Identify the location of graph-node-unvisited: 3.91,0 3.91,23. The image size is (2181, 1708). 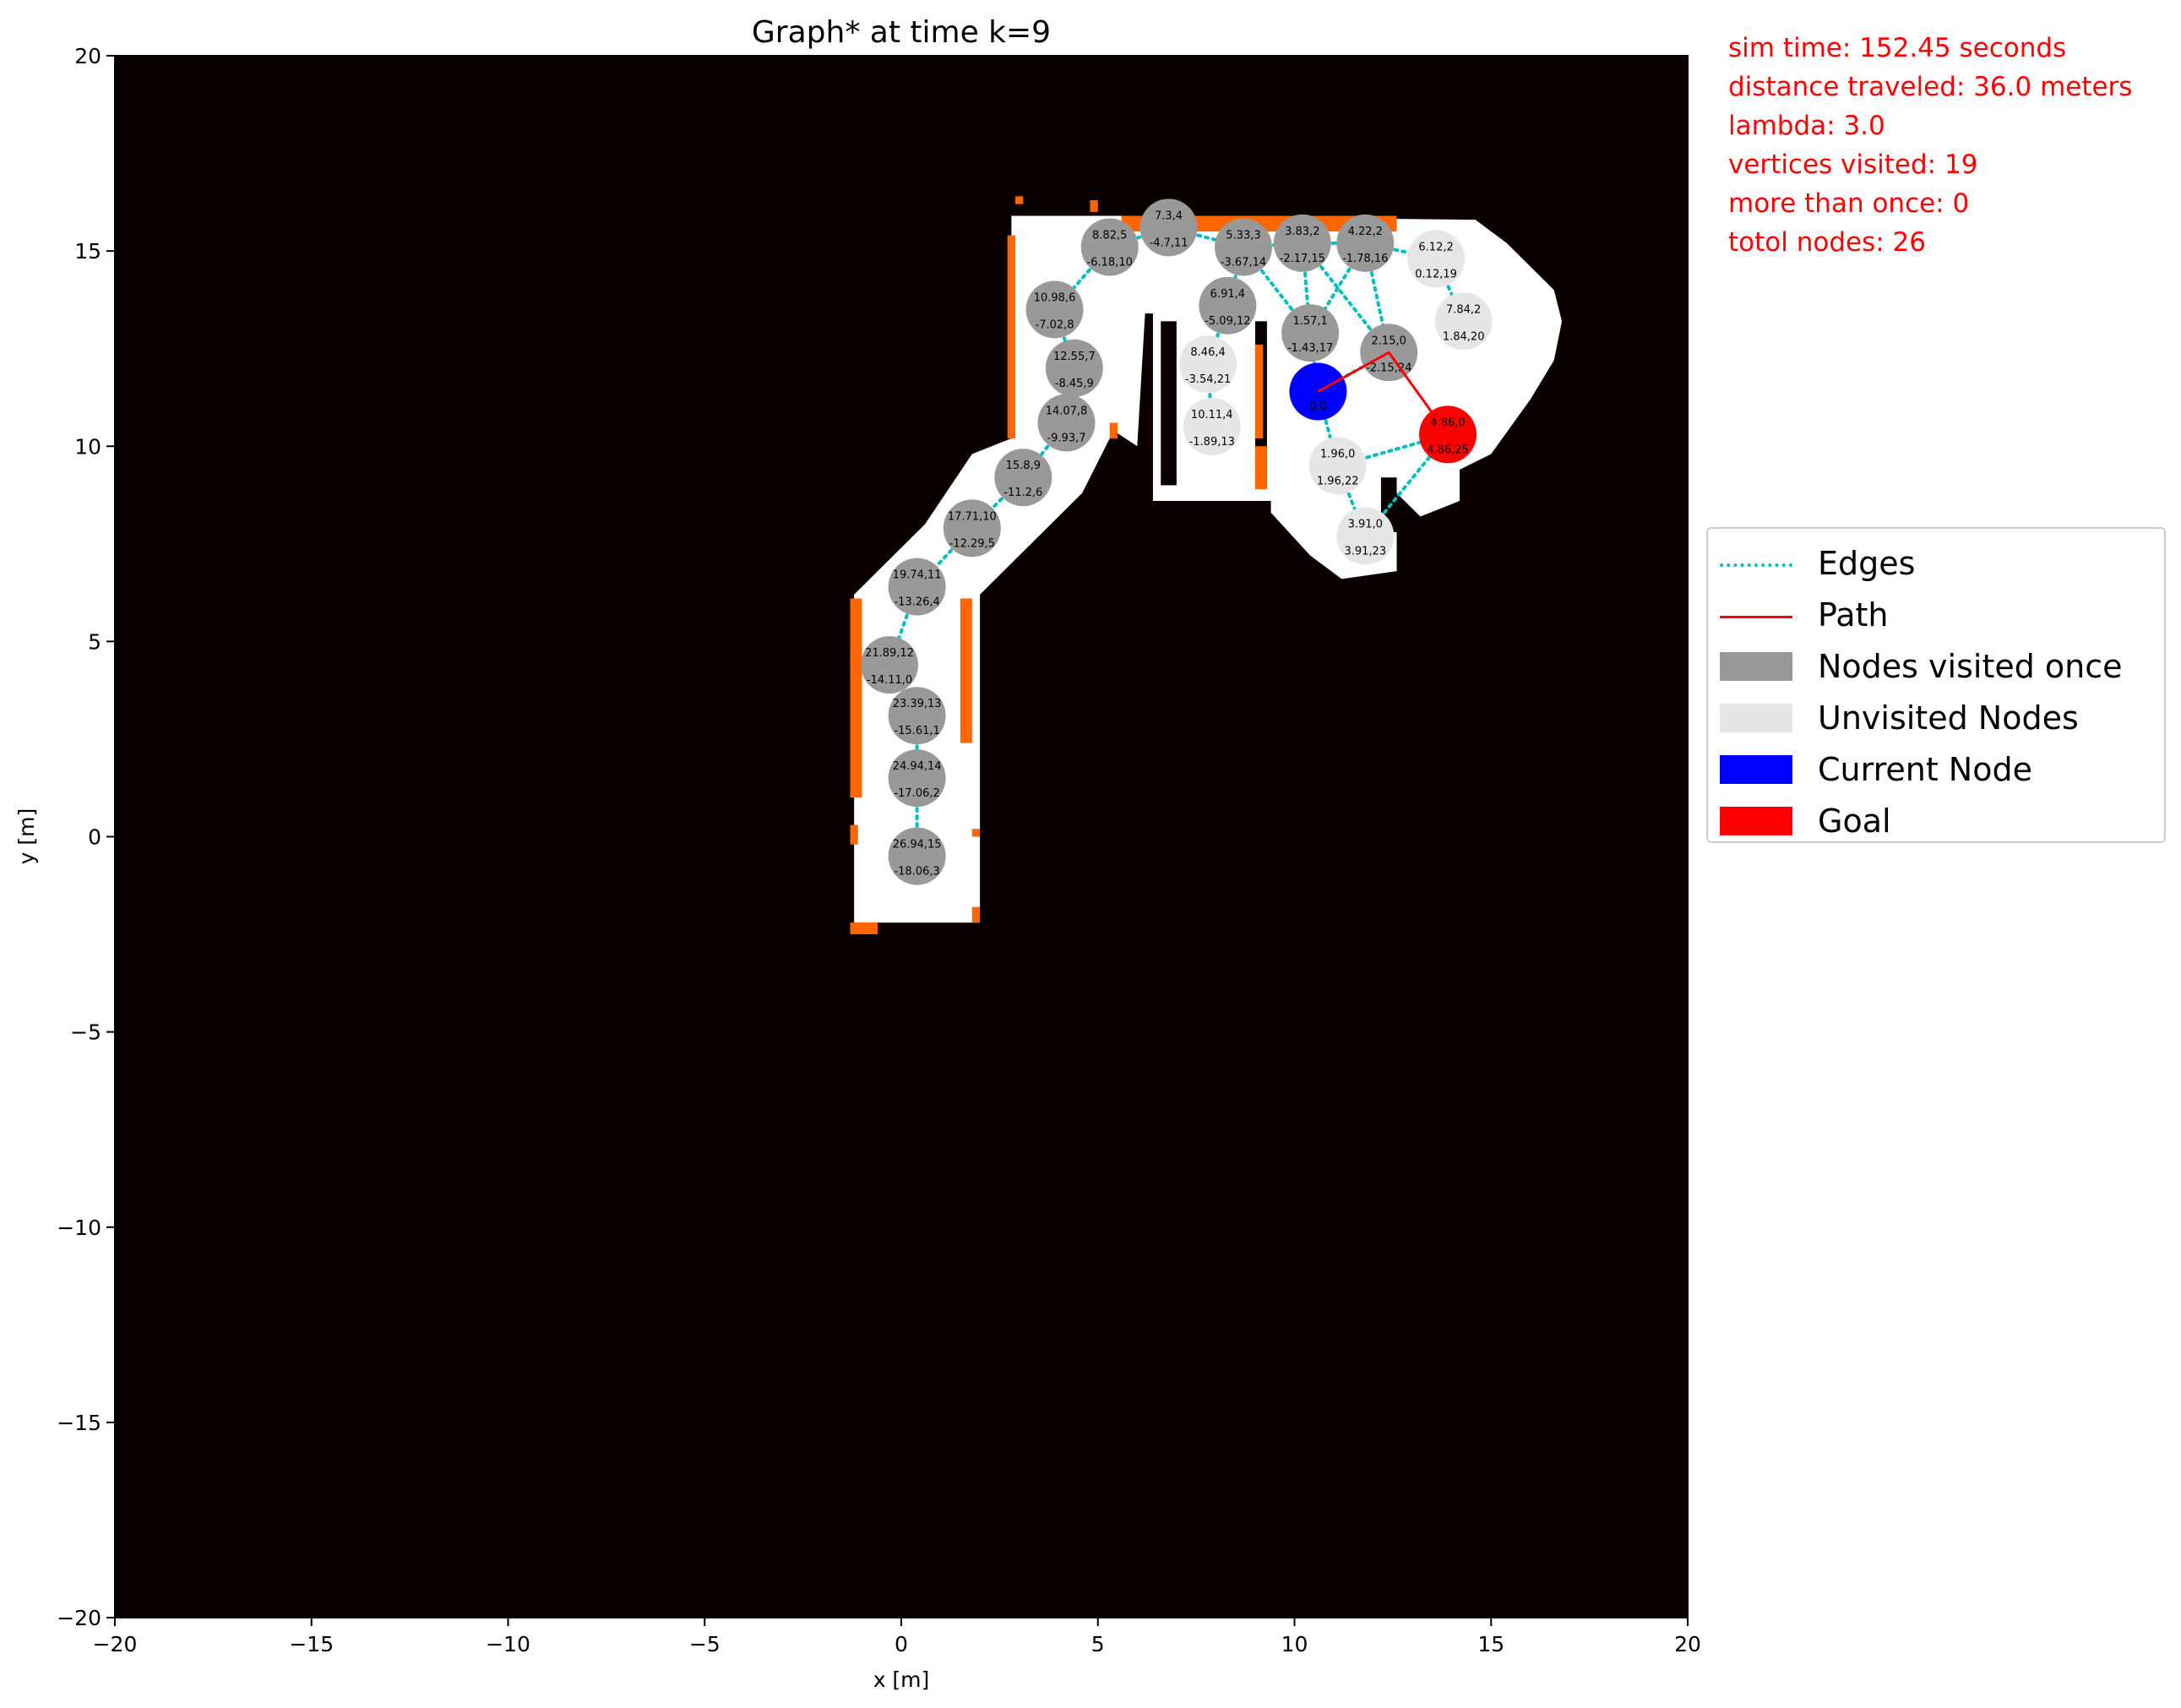
(1365, 536).